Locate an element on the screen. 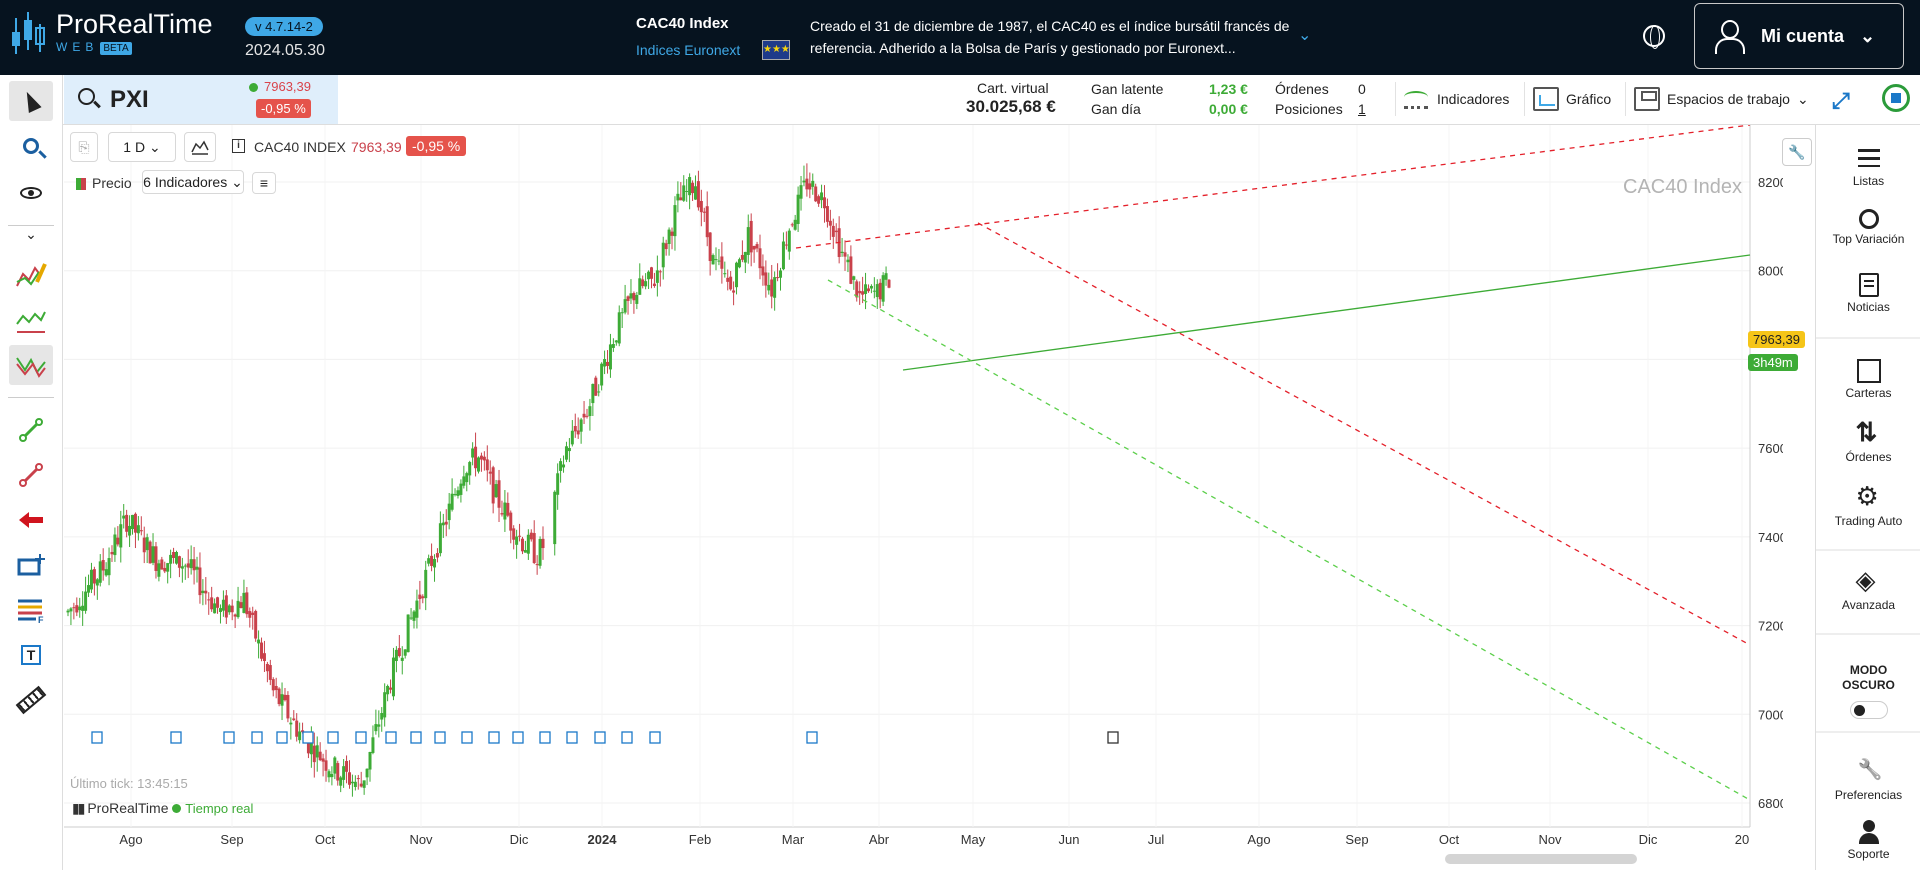  text-tool: T is located at coordinates (31, 655).